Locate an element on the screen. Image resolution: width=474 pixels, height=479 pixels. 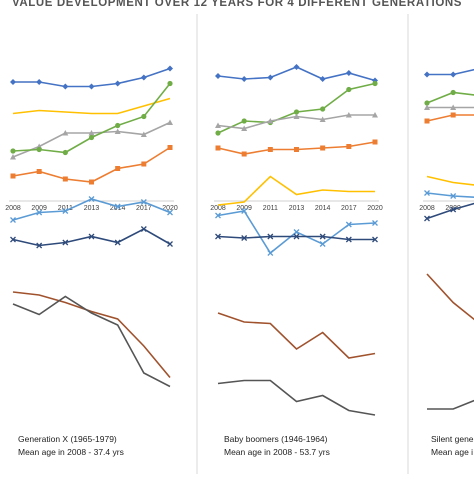
panel-caption-title: Generation X (1965-1979) is located at coordinates (67, 439).